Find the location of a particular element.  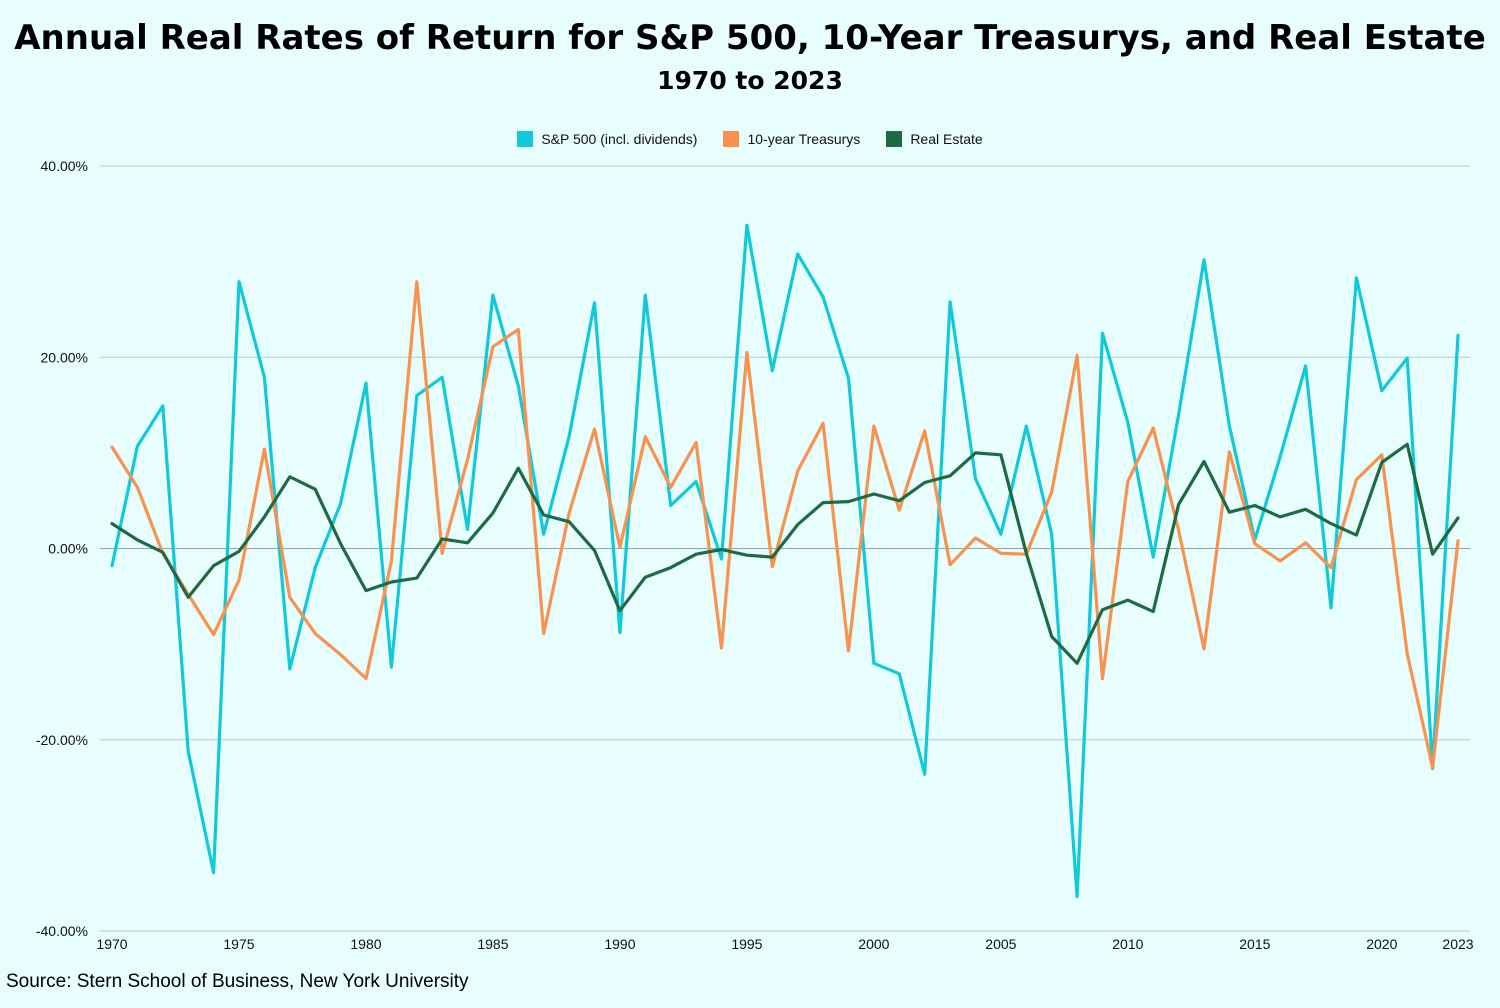

y-tick-label: 40.00% is located at coordinates (64, 166).